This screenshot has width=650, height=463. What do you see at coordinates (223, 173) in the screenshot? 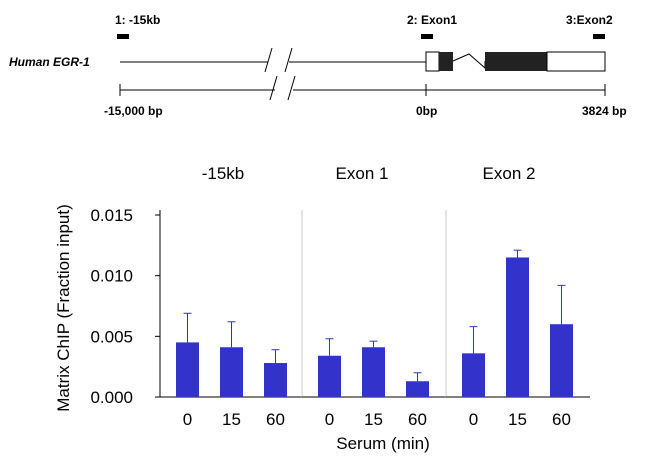
I see `panel-title: -15kb` at bounding box center [223, 173].